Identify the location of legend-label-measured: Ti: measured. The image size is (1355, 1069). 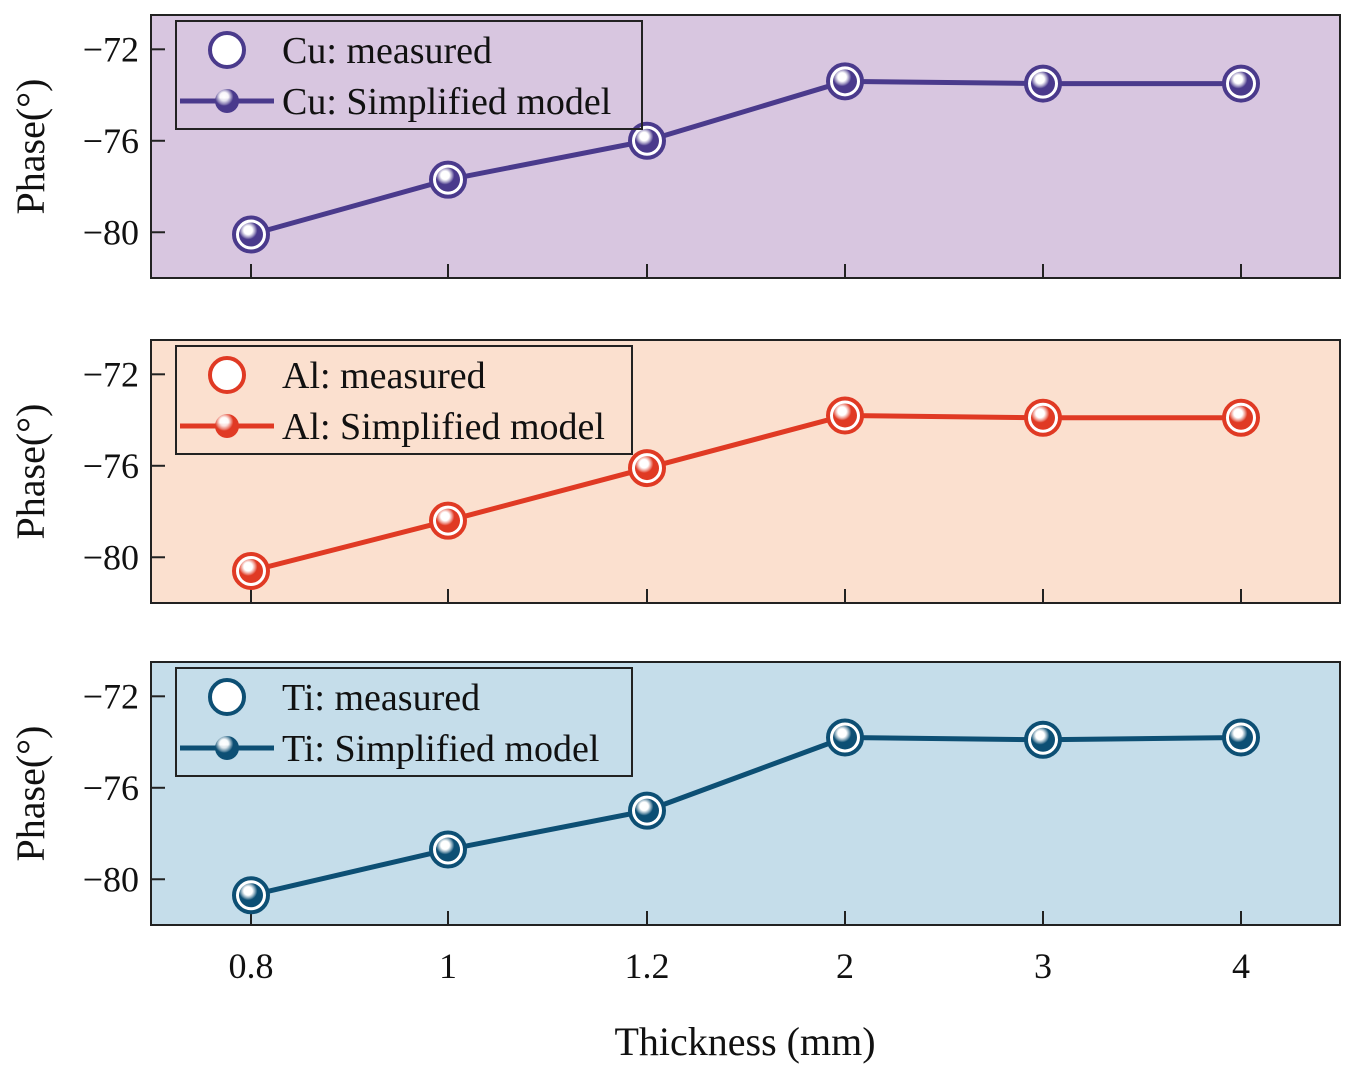
(381, 698).